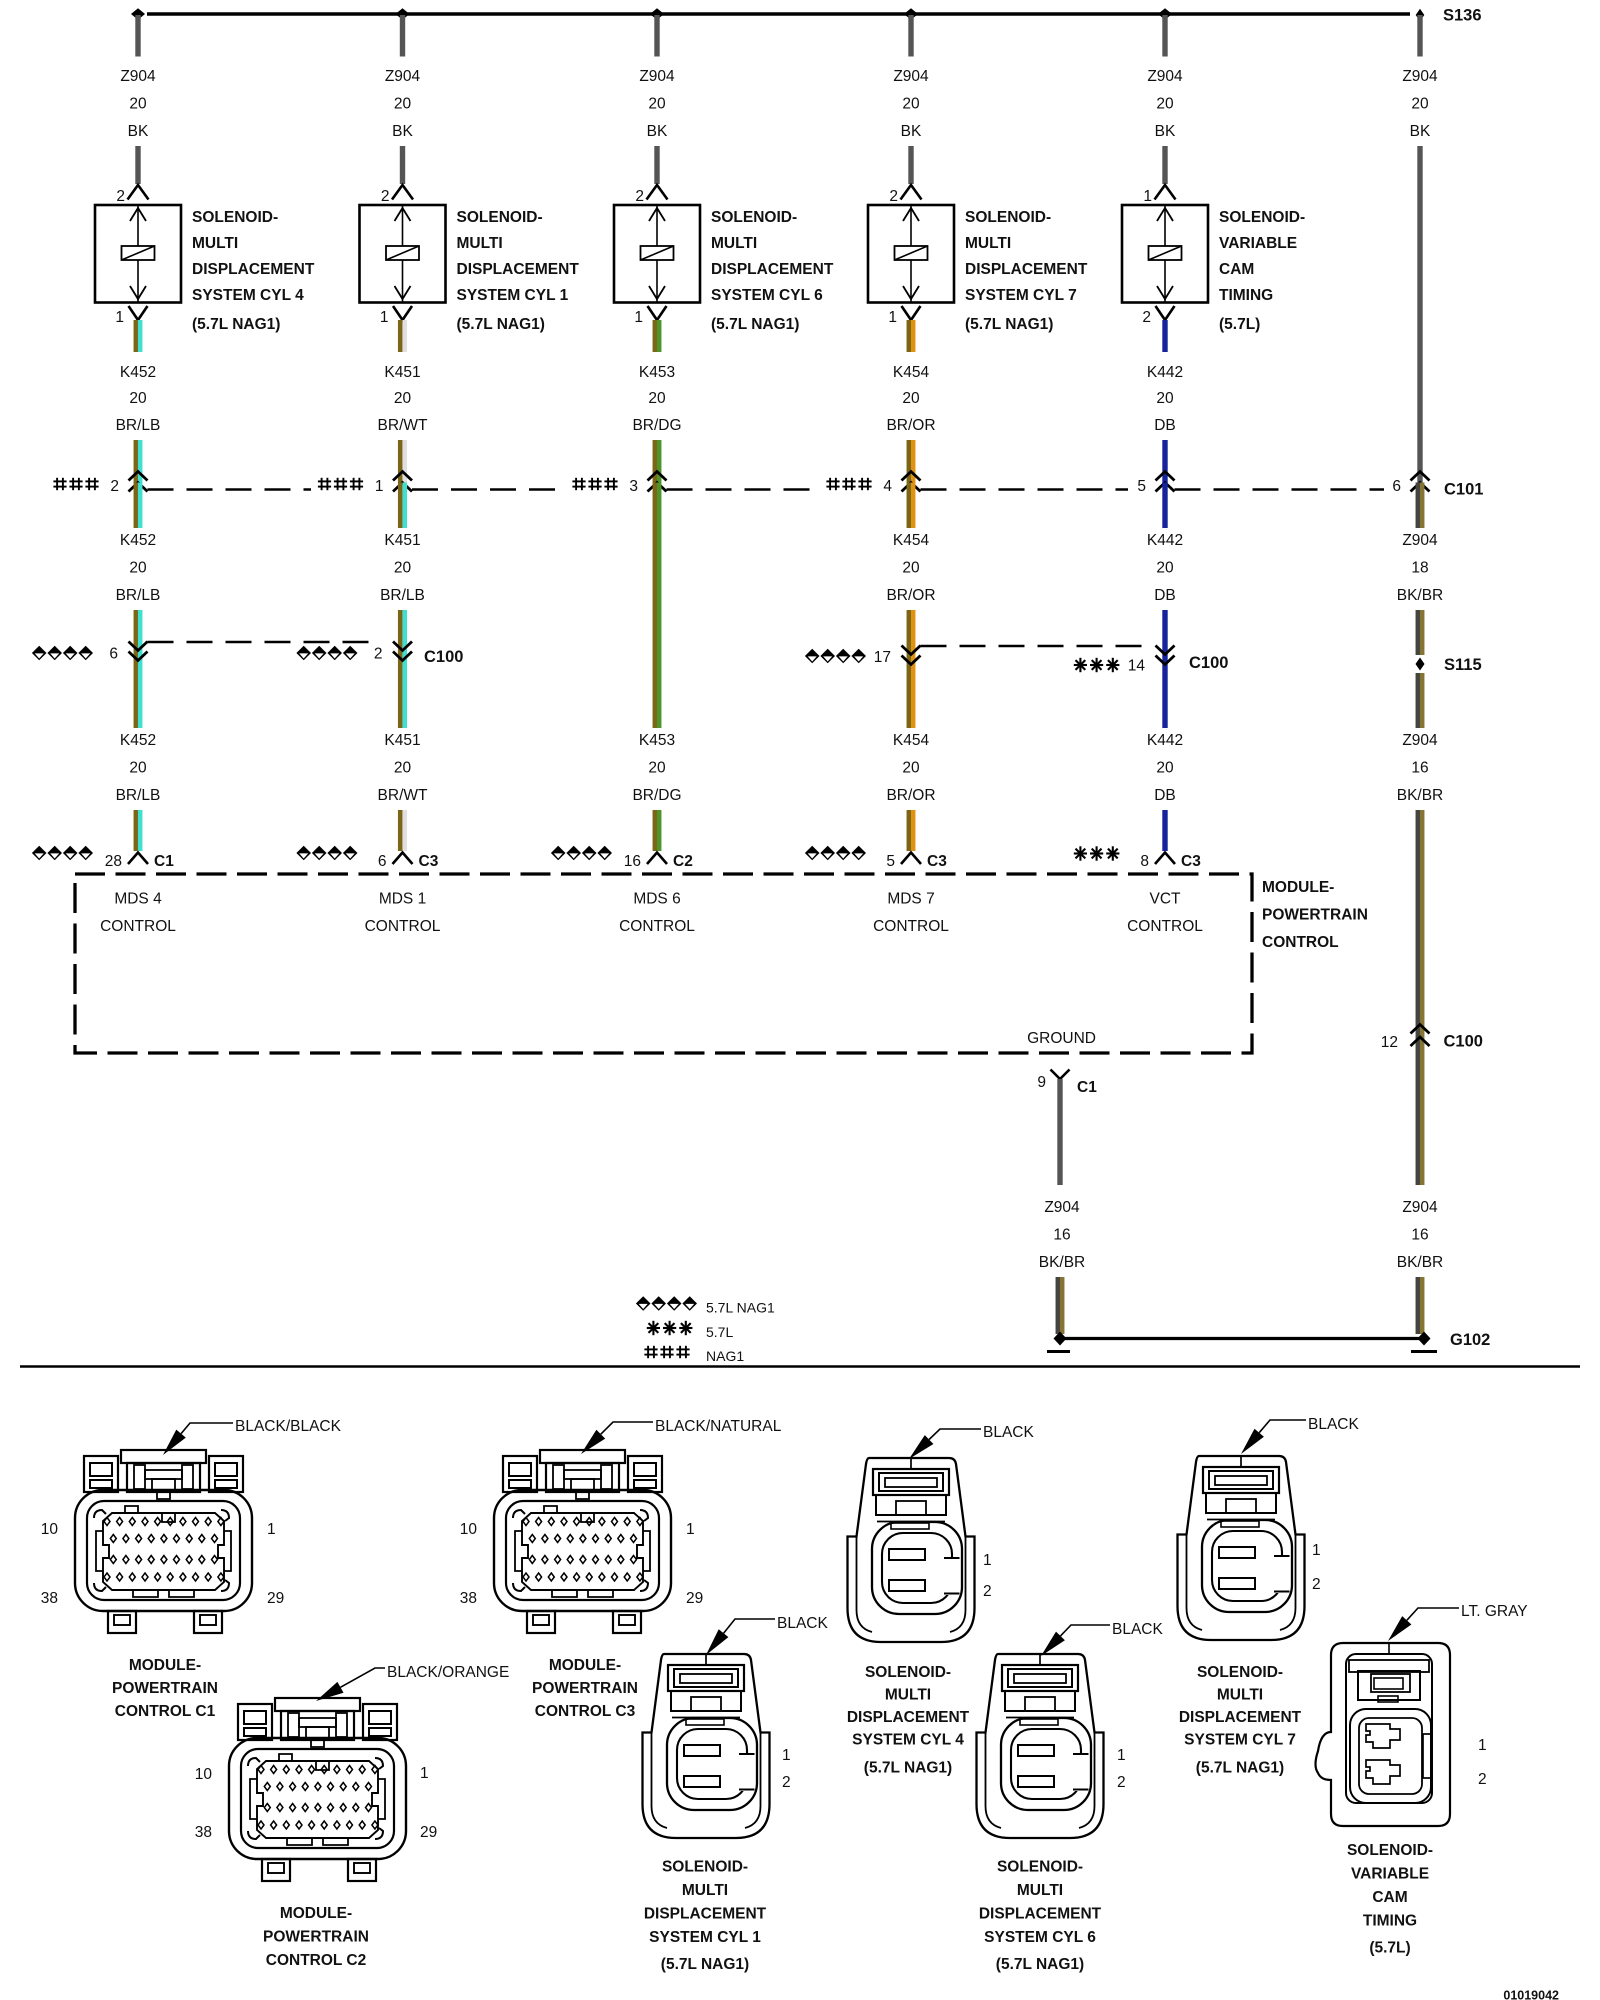  Describe the element at coordinates (1040, 1937) in the screenshot. I see `svg-text: SYSTEM CYL 6` at that location.